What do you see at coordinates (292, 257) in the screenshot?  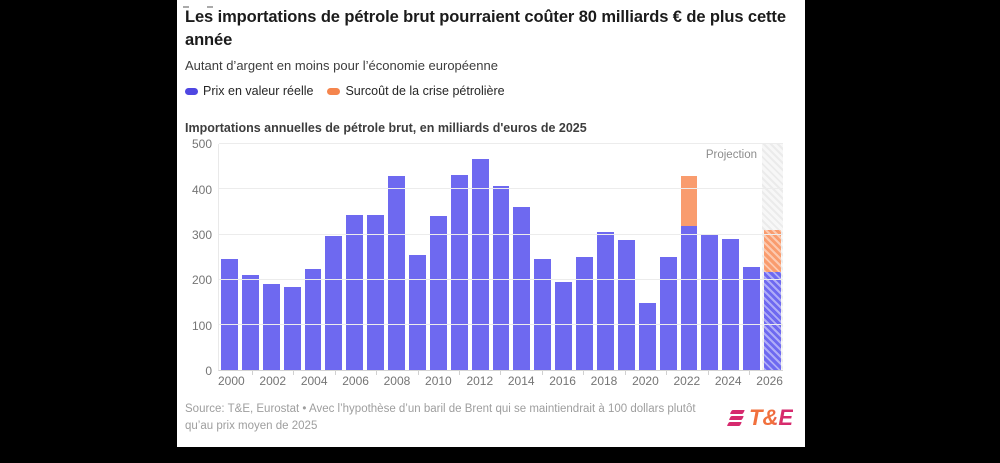 I see `bar-2003` at bounding box center [292, 257].